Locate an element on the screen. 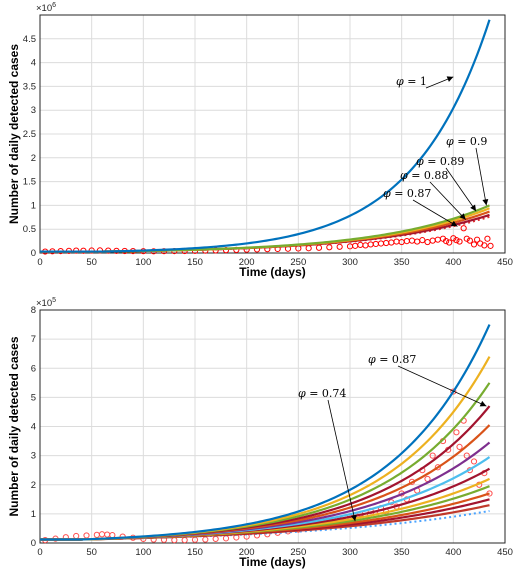 Image resolution: width=524 pixels, height=575 pixels. y-tick-label: 0.5 is located at coordinates (29, 229).